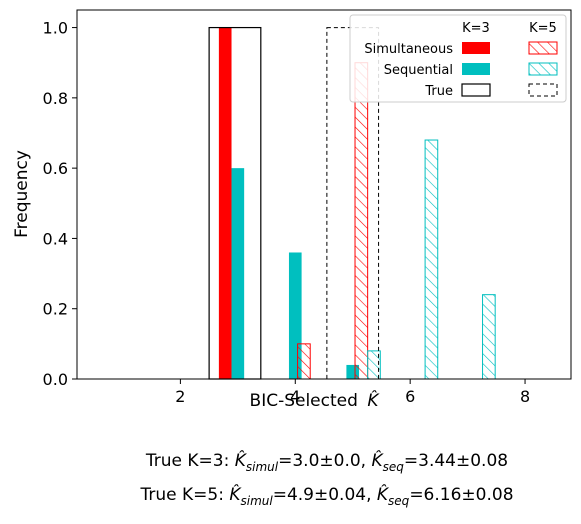 Image resolution: width=581 pixels, height=524 pixels. What do you see at coordinates (55, 28) in the screenshot?
I see `y-tick-label-1.0: 1.0` at bounding box center [55, 28].